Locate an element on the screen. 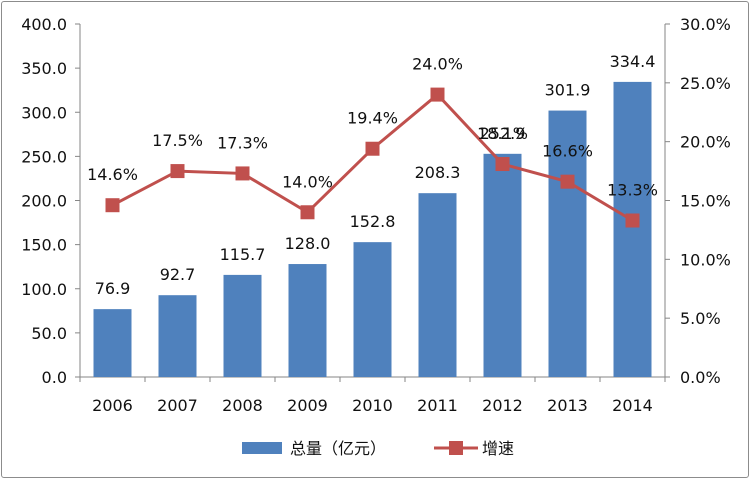 Image resolution: width=752 pixels, height=481 pixels. bar-value-label: 301.9 is located at coordinates (568, 90).